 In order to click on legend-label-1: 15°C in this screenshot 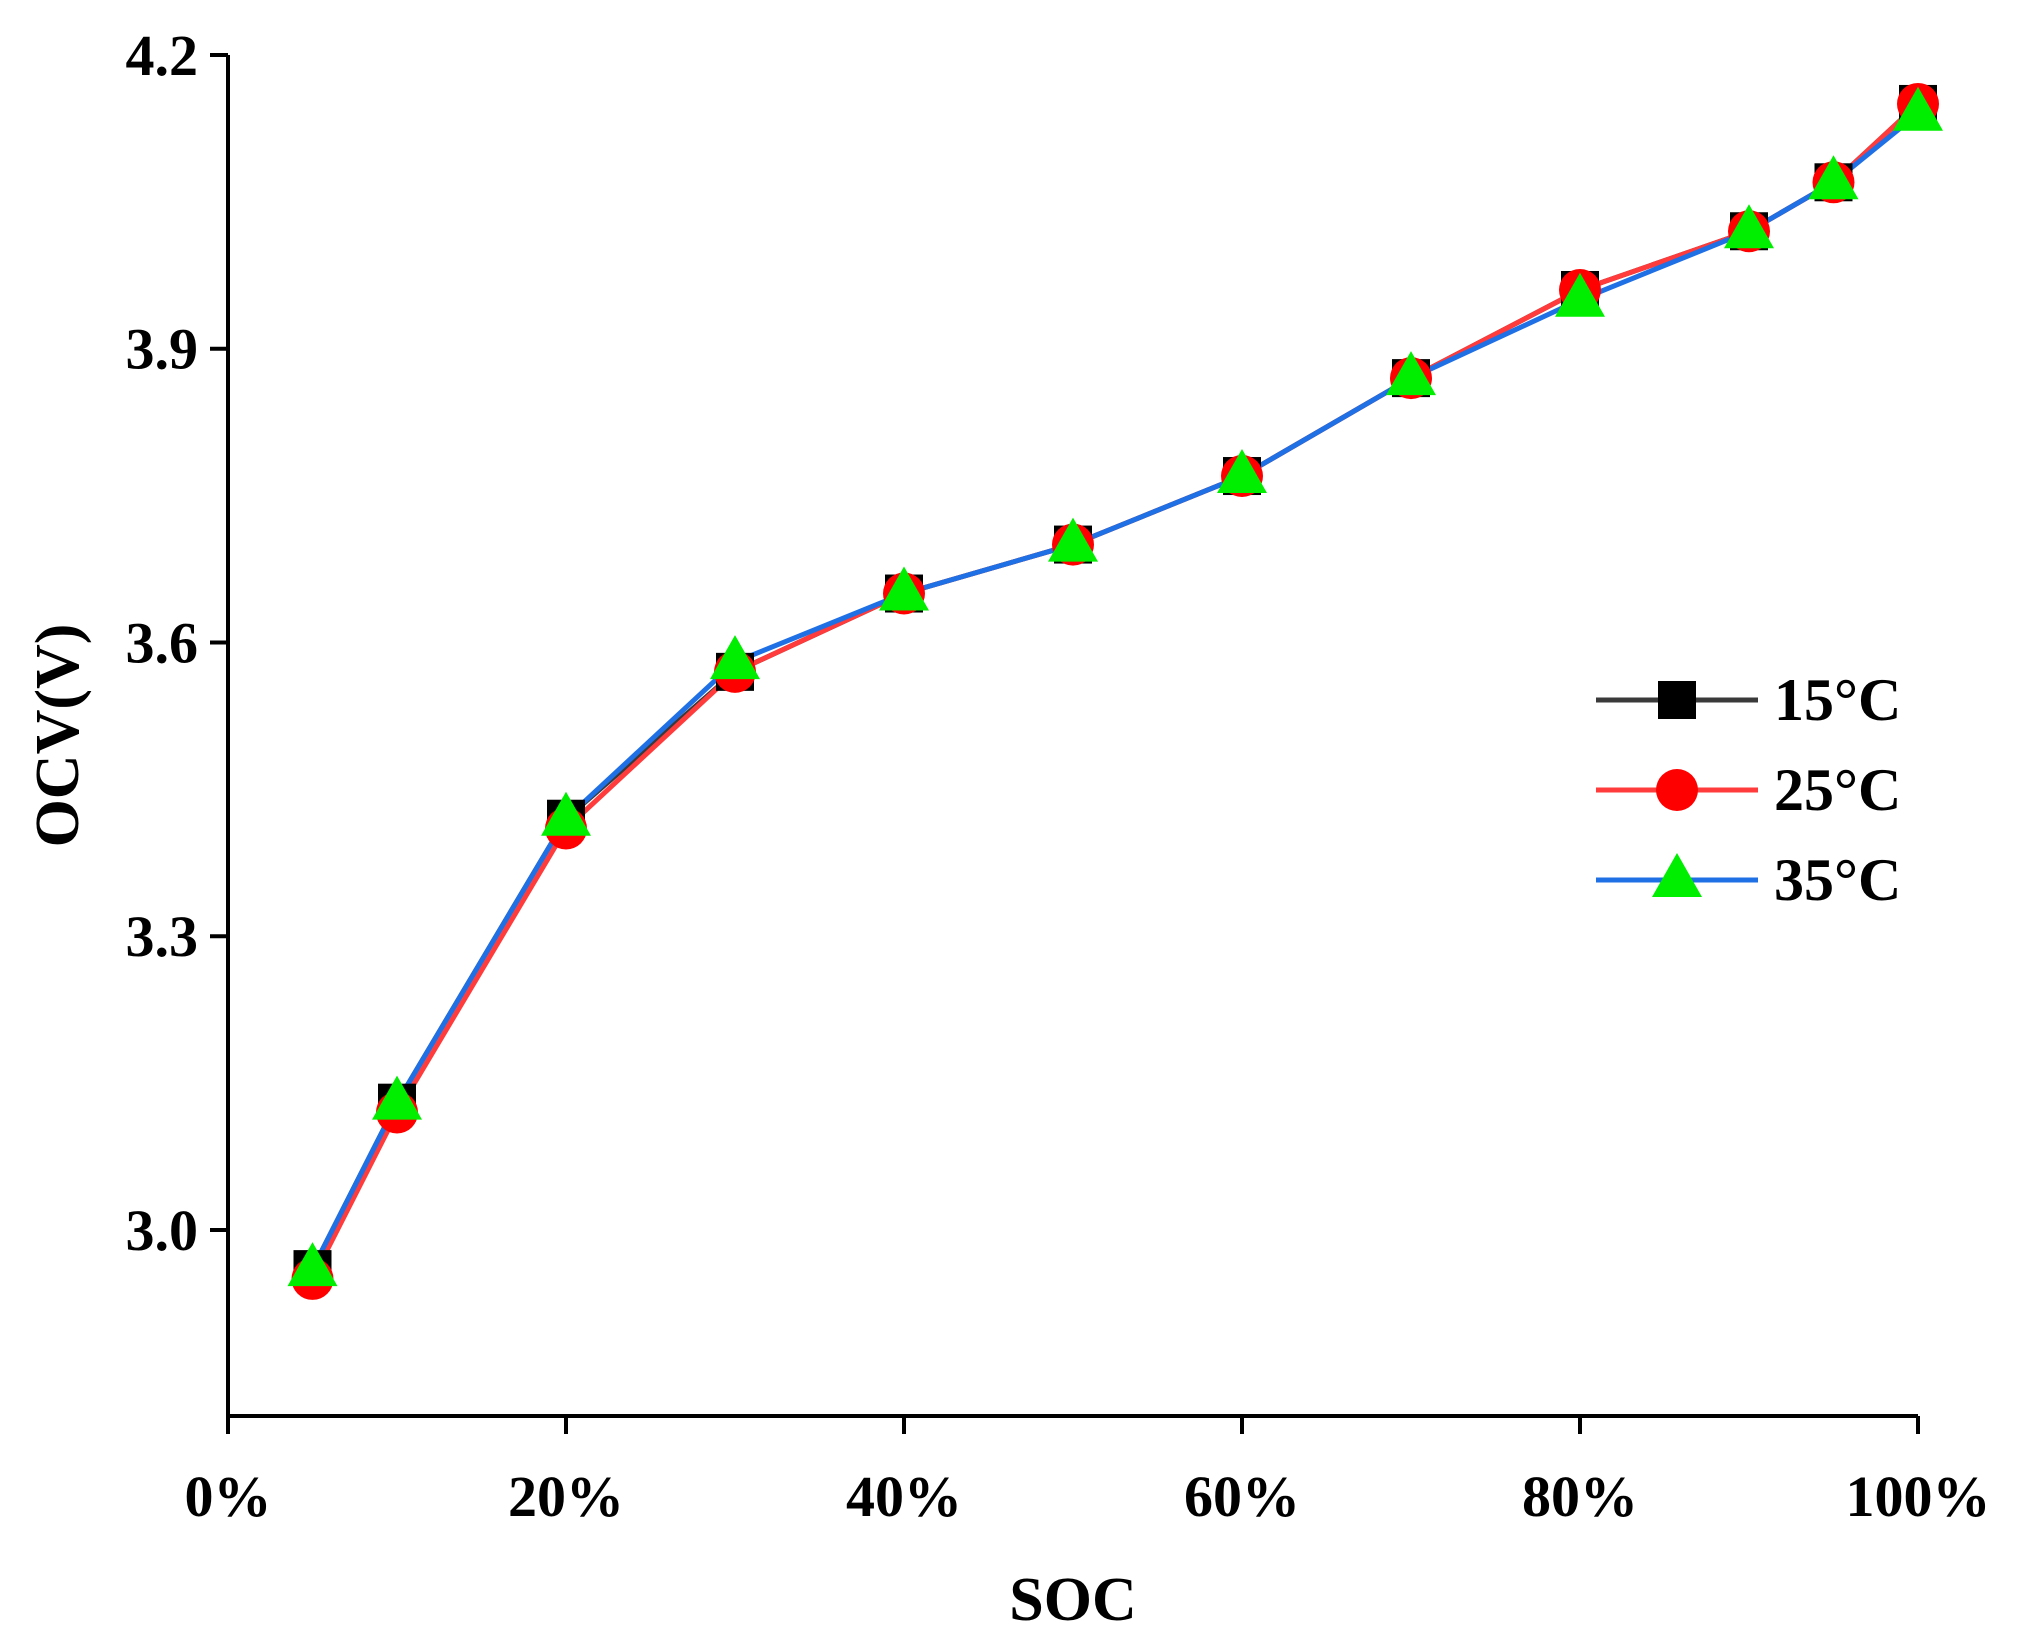, I will do `click(1837, 700)`.